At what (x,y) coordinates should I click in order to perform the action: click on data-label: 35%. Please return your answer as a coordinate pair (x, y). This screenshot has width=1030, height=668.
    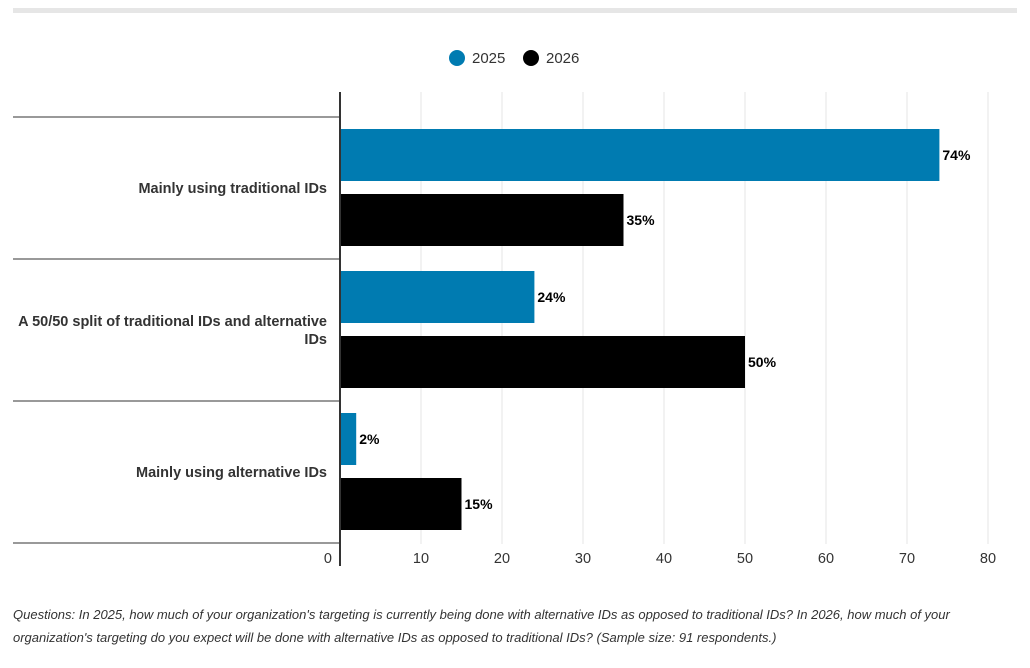
    Looking at the image, I should click on (641, 220).